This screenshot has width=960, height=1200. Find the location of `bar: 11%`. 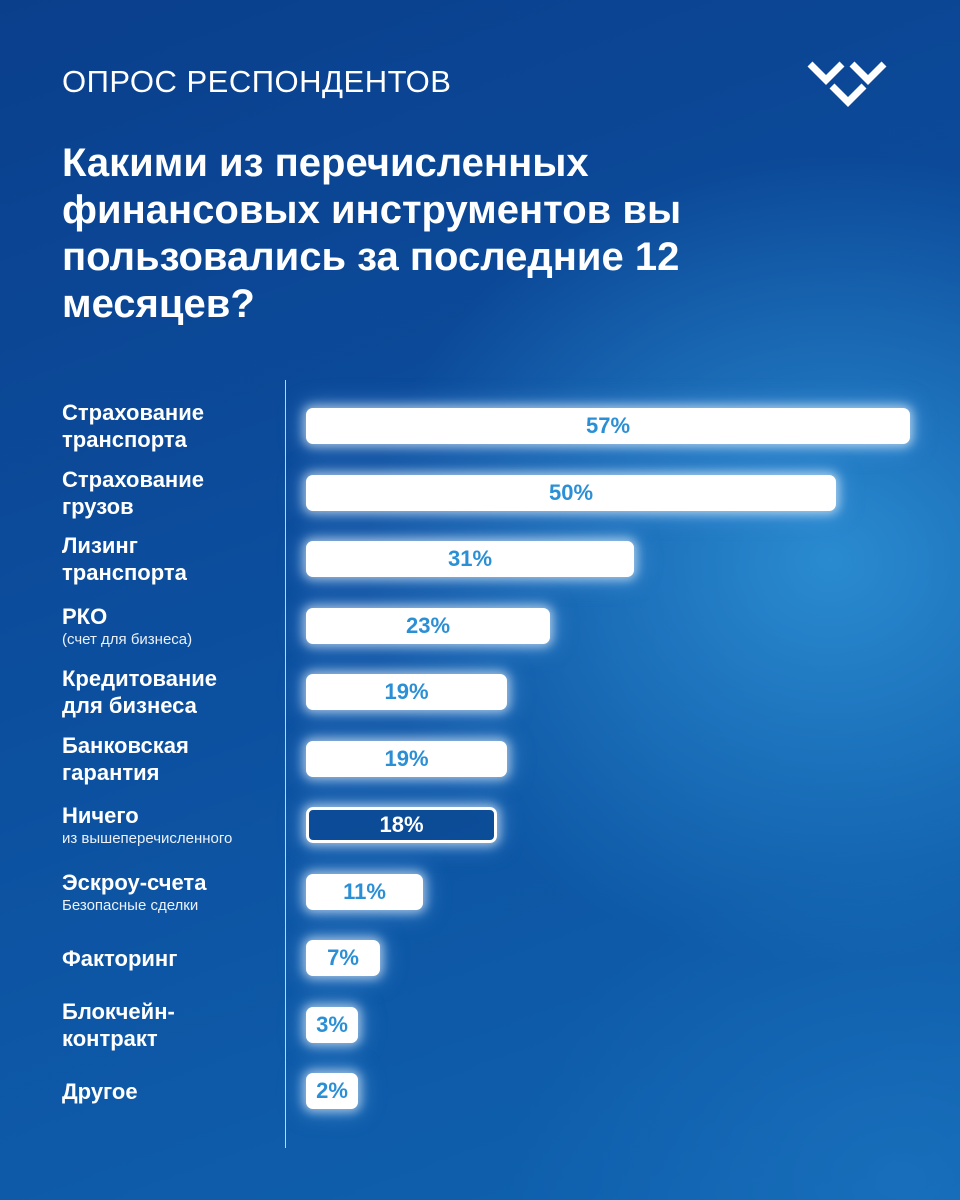

bar: 11% is located at coordinates (364, 891).